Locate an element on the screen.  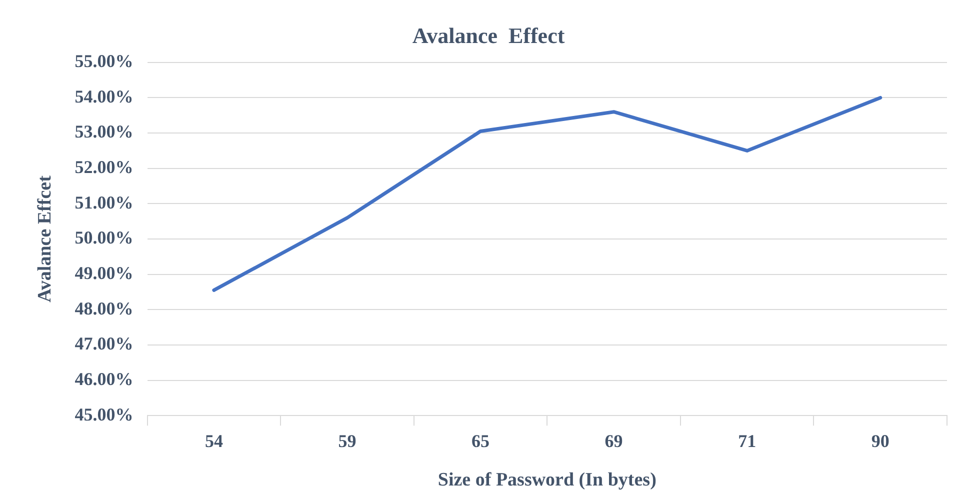
x-tick-label: 54 is located at coordinates (213, 441).